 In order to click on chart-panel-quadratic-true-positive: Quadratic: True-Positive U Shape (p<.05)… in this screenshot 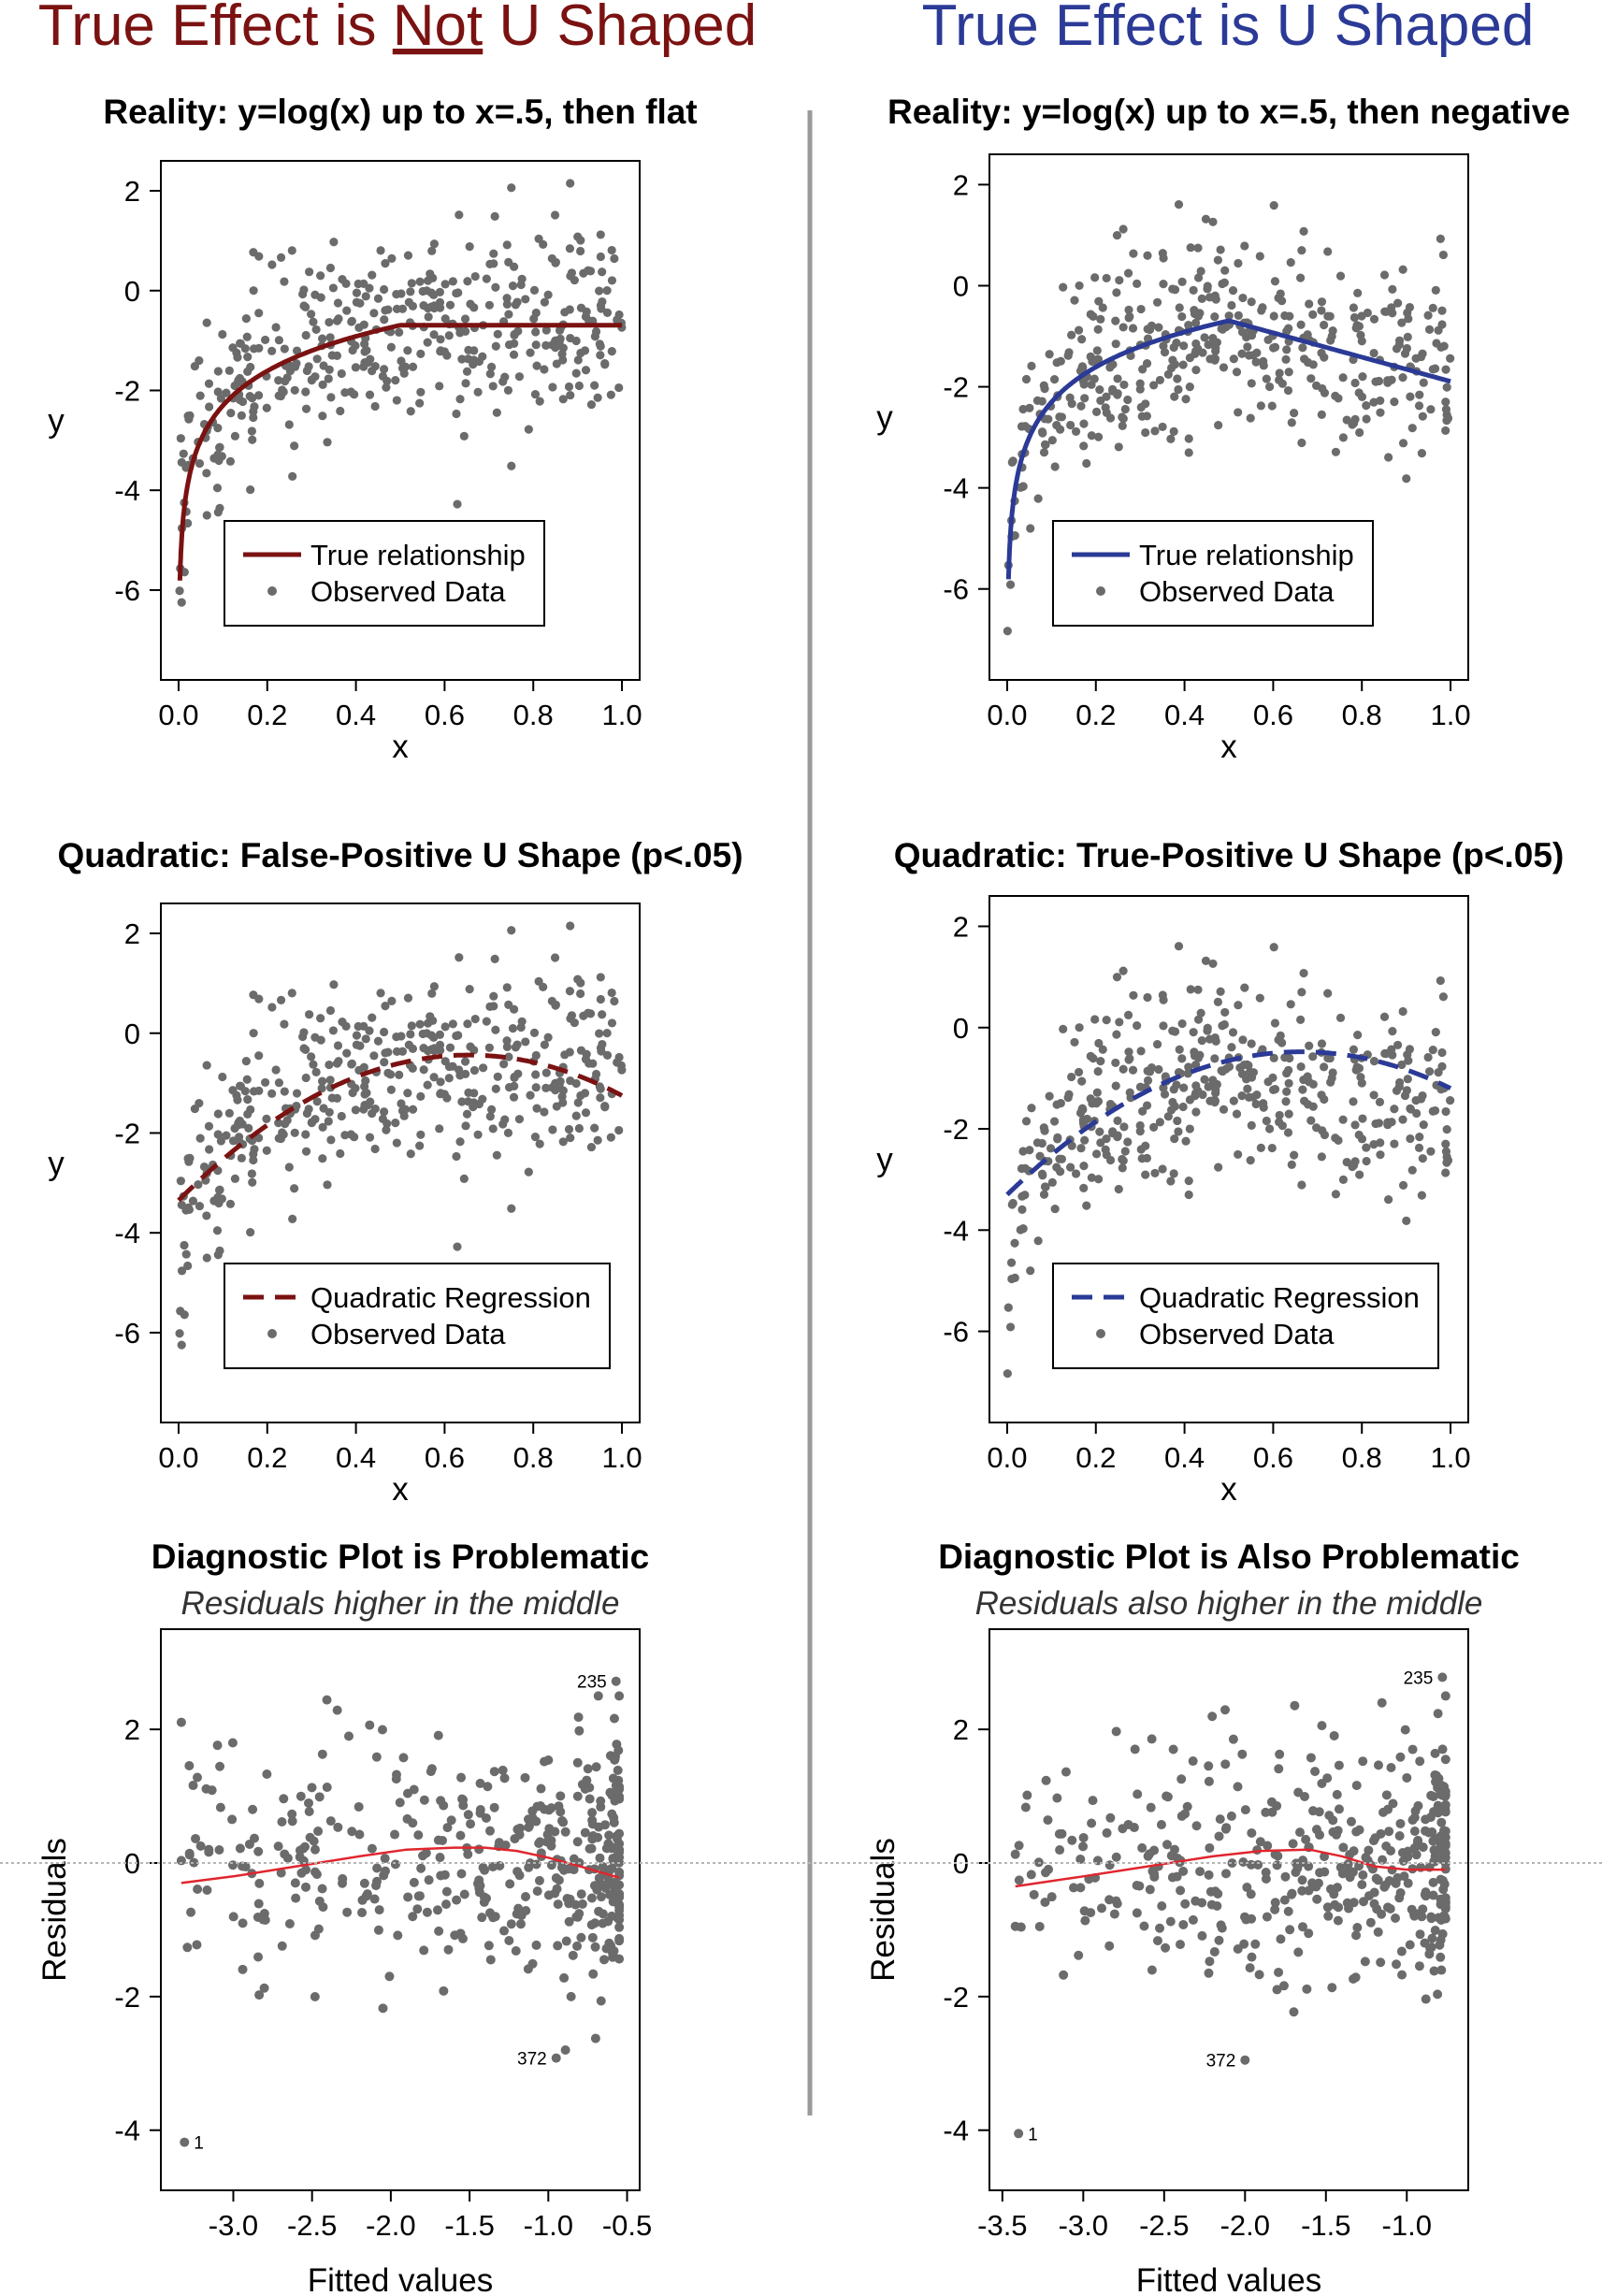, I will do `click(1220, 1172)`.